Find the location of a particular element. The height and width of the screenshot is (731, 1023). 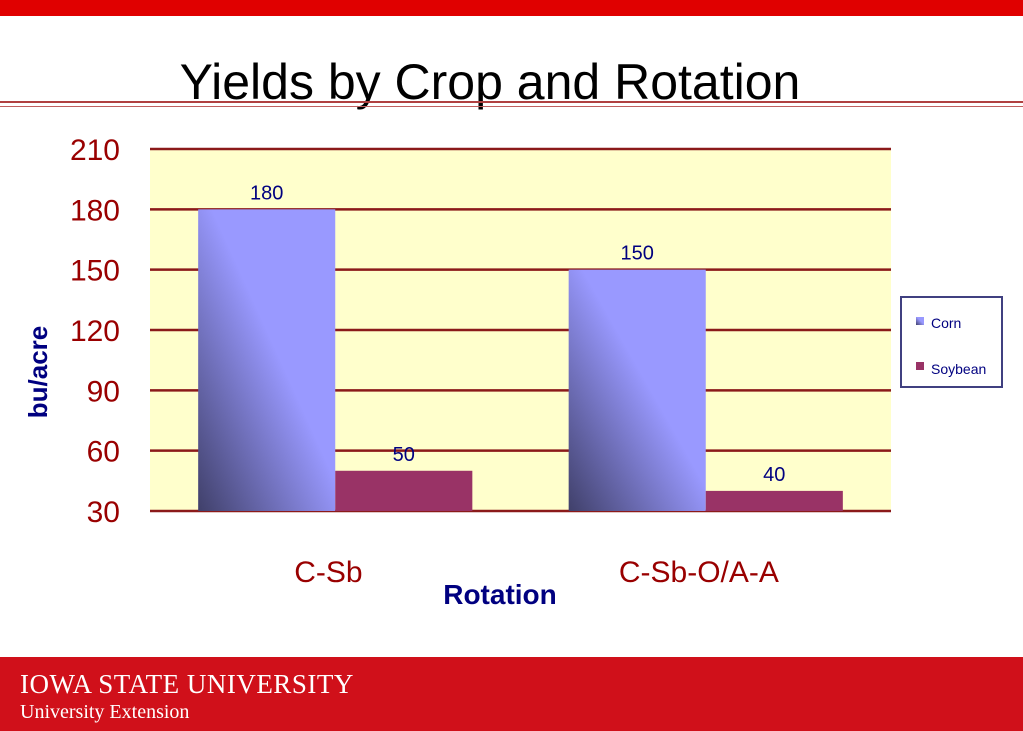

university-extension: University Extension is located at coordinates (105, 712).